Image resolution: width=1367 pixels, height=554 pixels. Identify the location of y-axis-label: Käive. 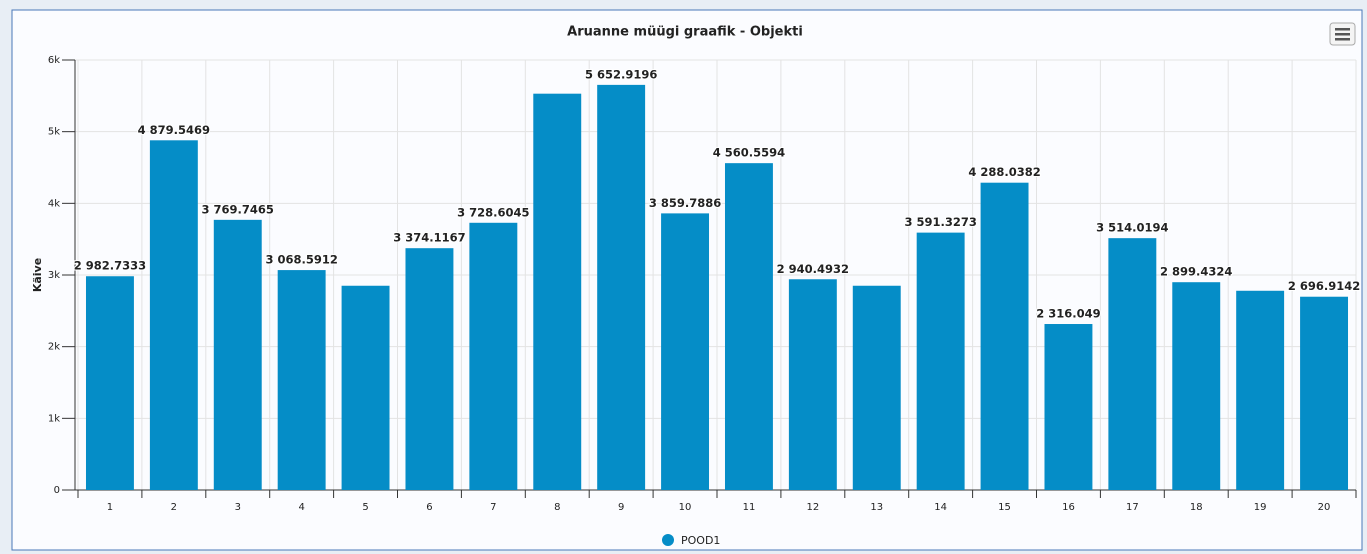
(37, 275).